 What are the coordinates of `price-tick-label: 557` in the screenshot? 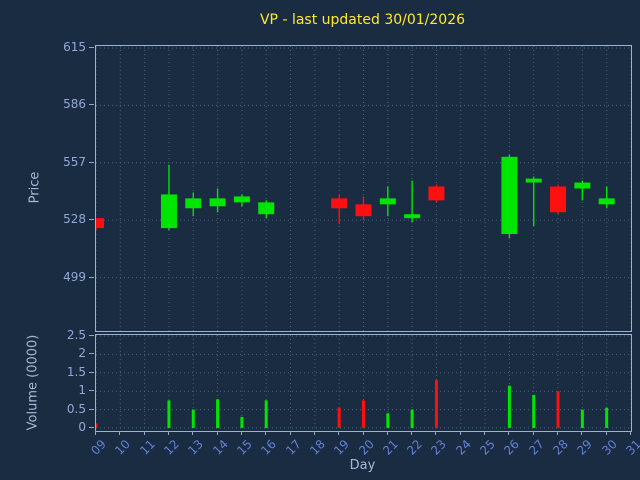 It's located at (74, 161).